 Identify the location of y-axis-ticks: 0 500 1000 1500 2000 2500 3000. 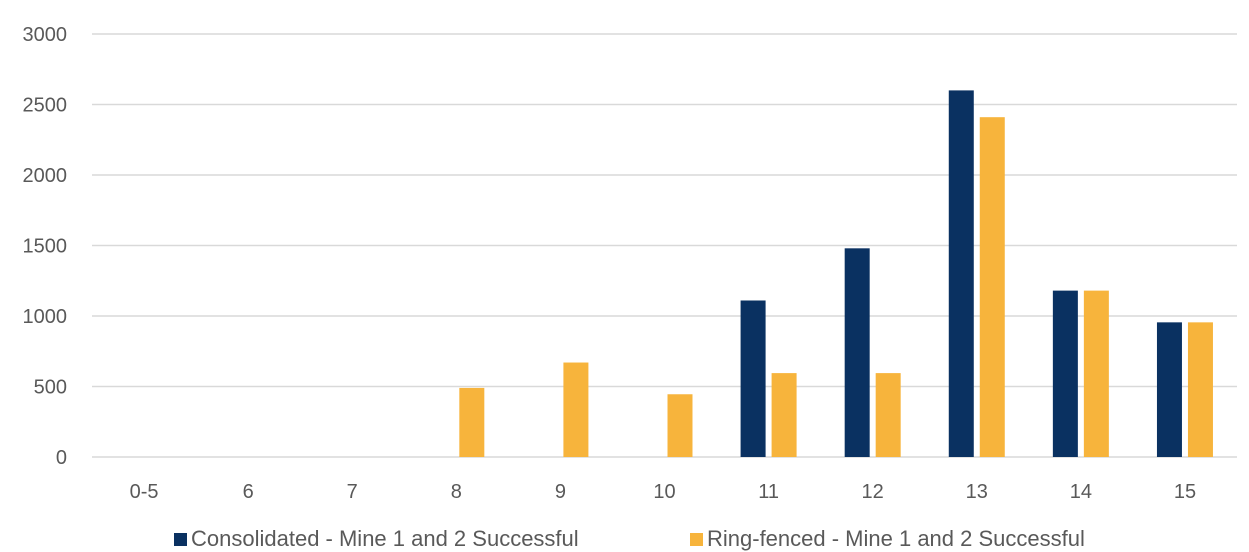
(45, 246).